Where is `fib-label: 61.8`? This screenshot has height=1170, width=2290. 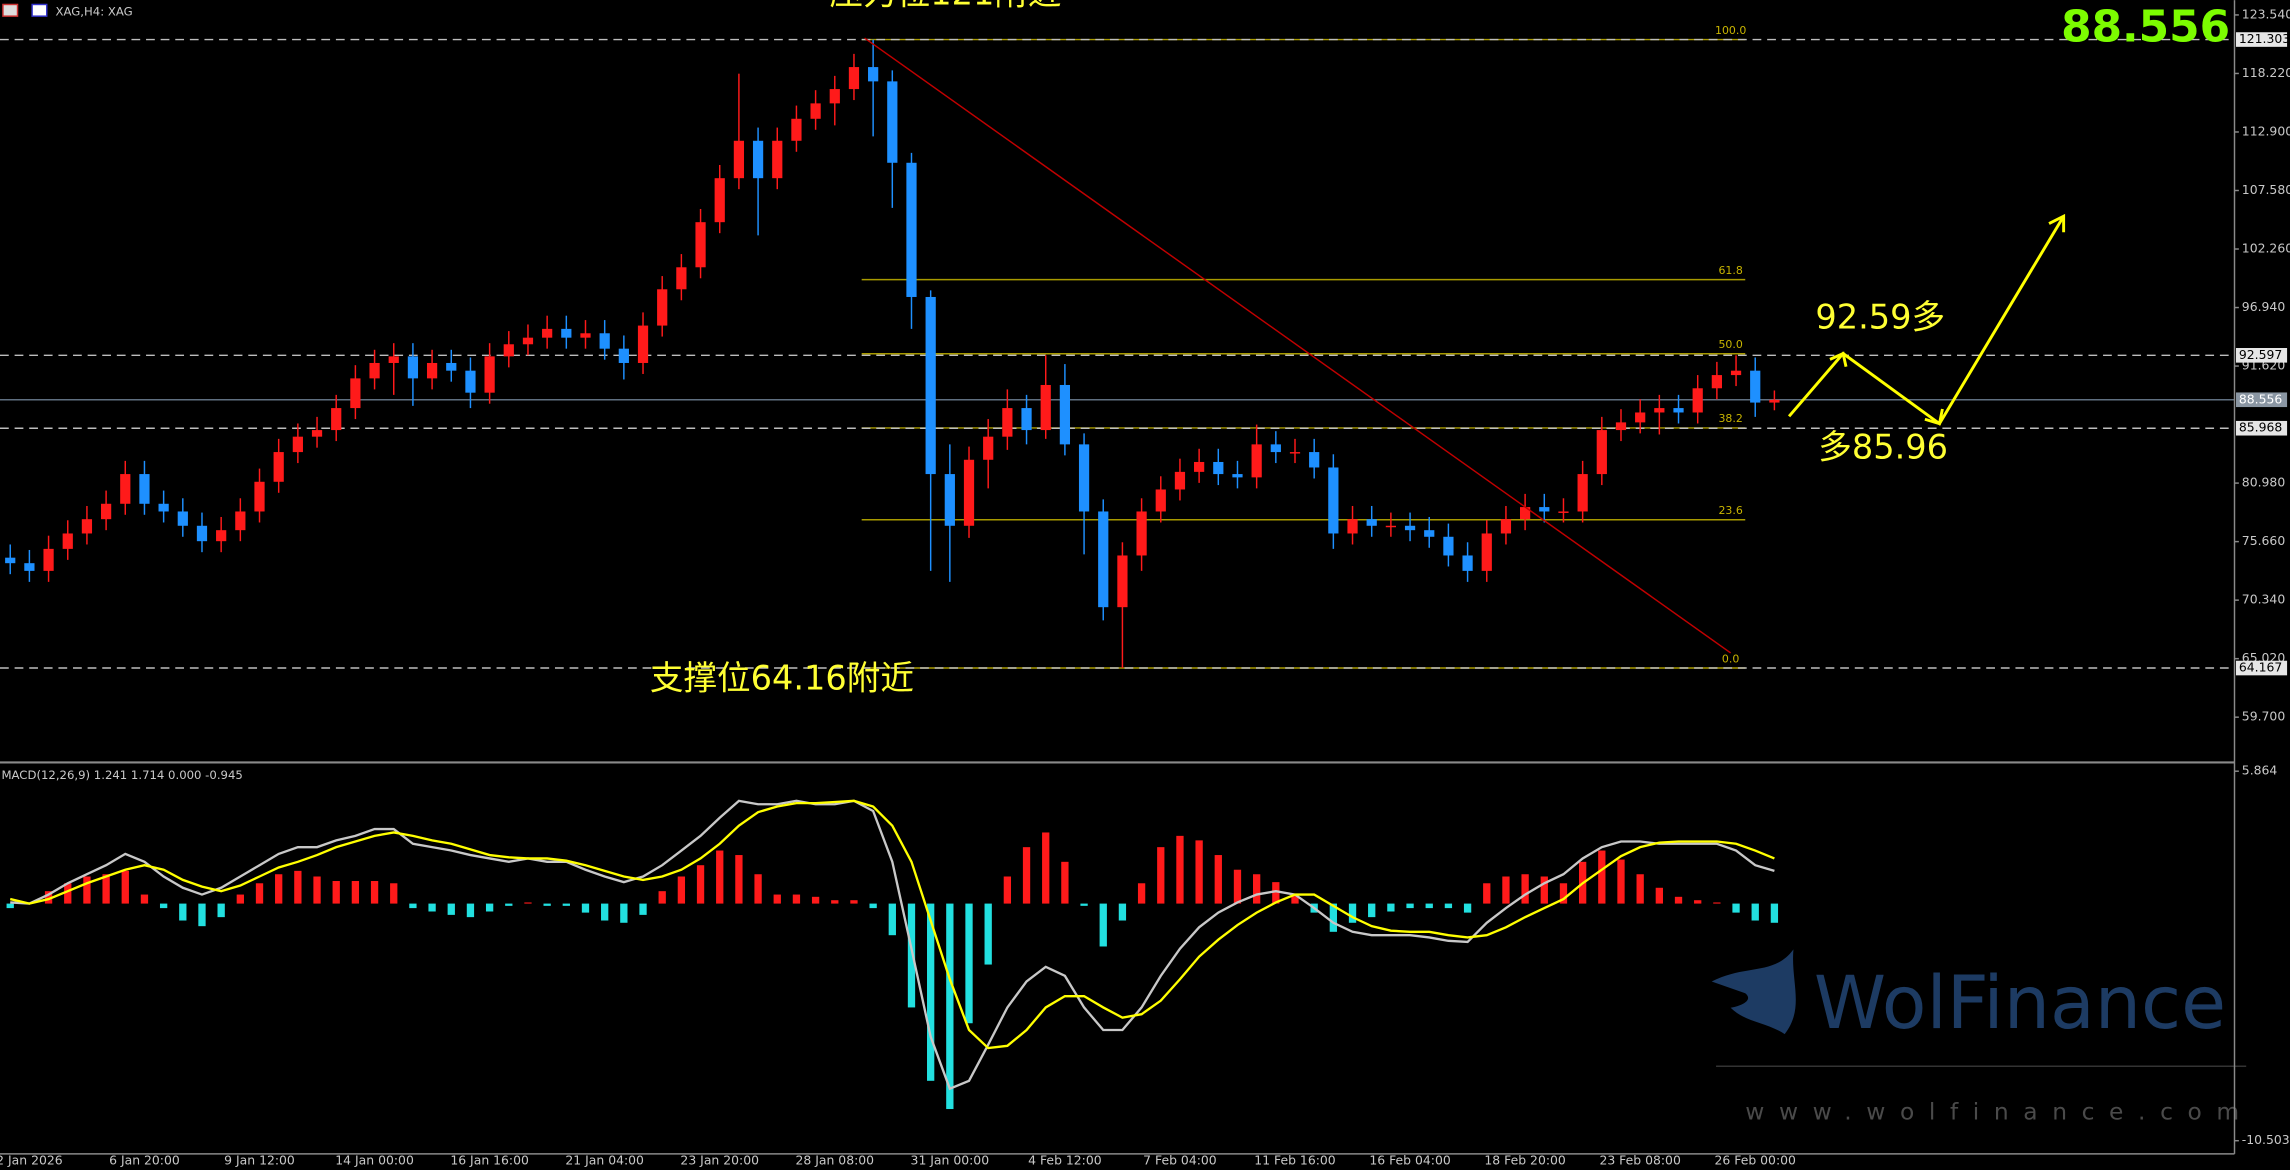
fib-label: 61.8 is located at coordinates (1730, 270).